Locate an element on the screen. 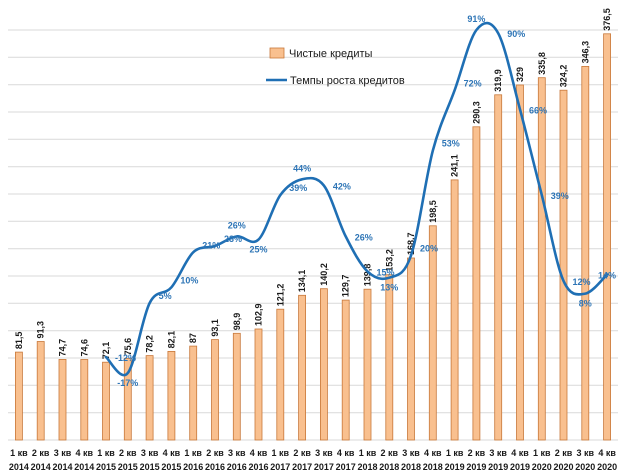 The height and width of the screenshot is (476, 624). growth-rate-label: 20% is located at coordinates (429, 249).